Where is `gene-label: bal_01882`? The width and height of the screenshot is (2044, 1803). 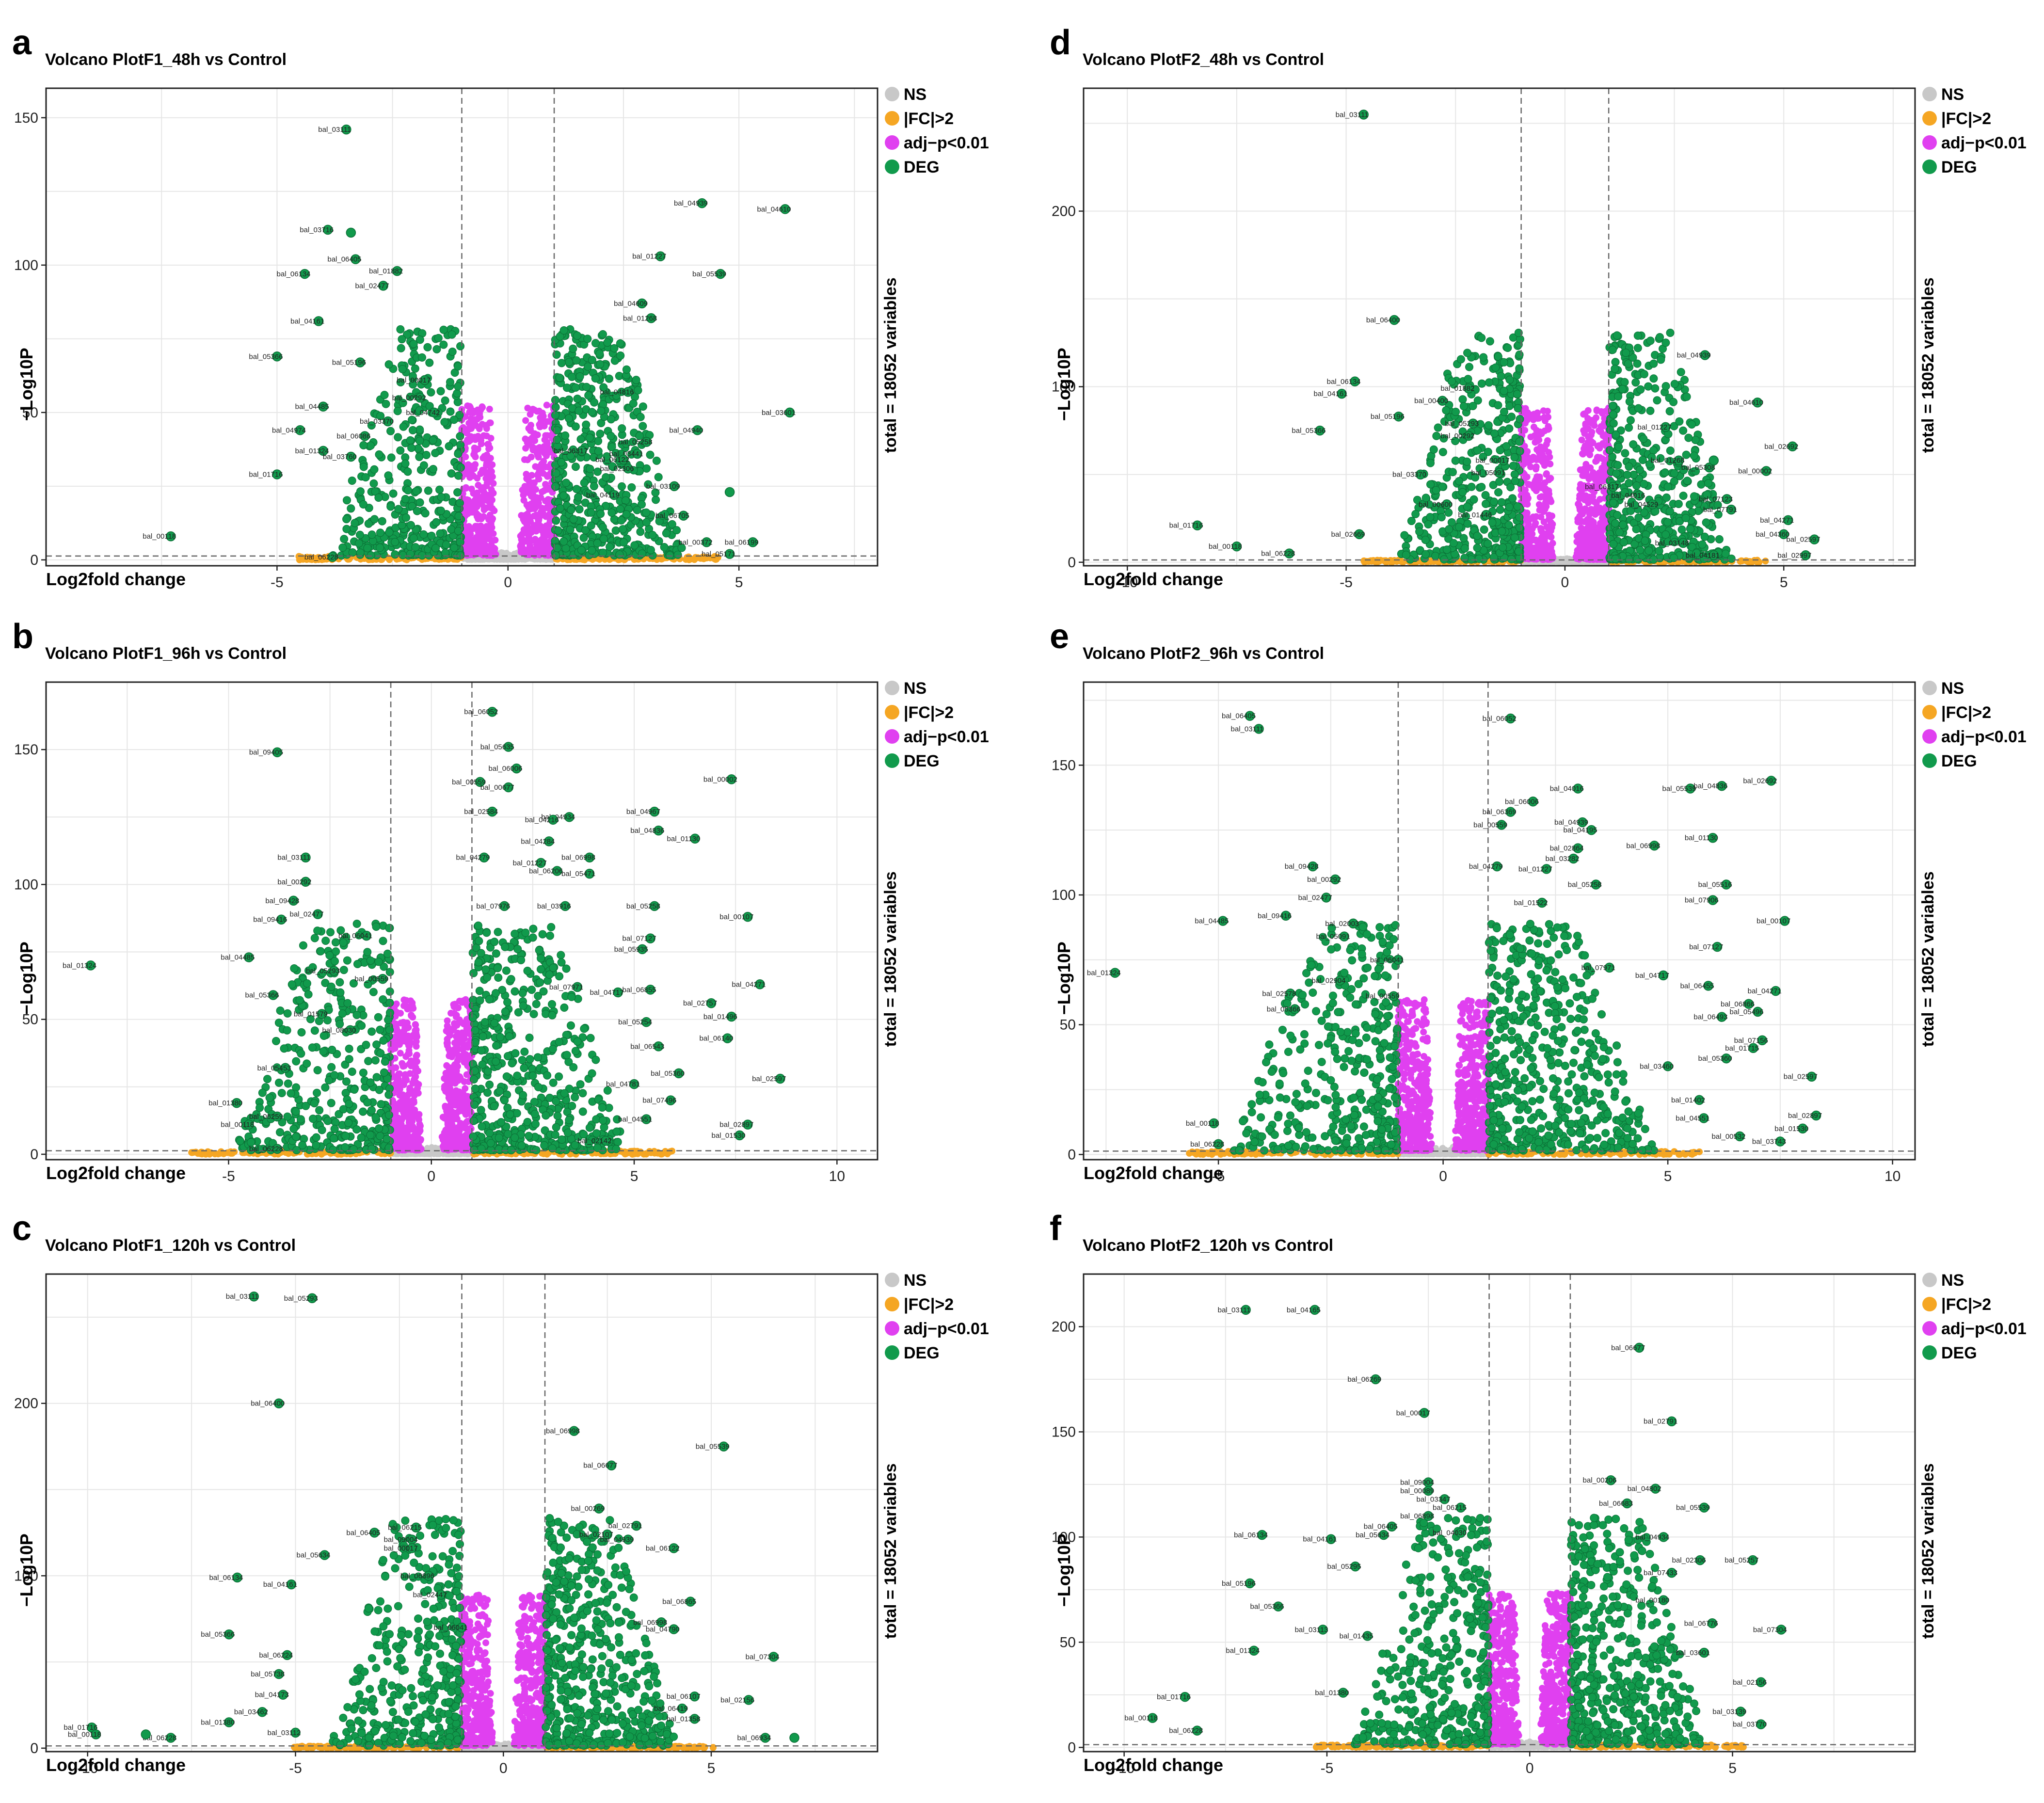 gene-label: bal_01882 is located at coordinates (386, 271).